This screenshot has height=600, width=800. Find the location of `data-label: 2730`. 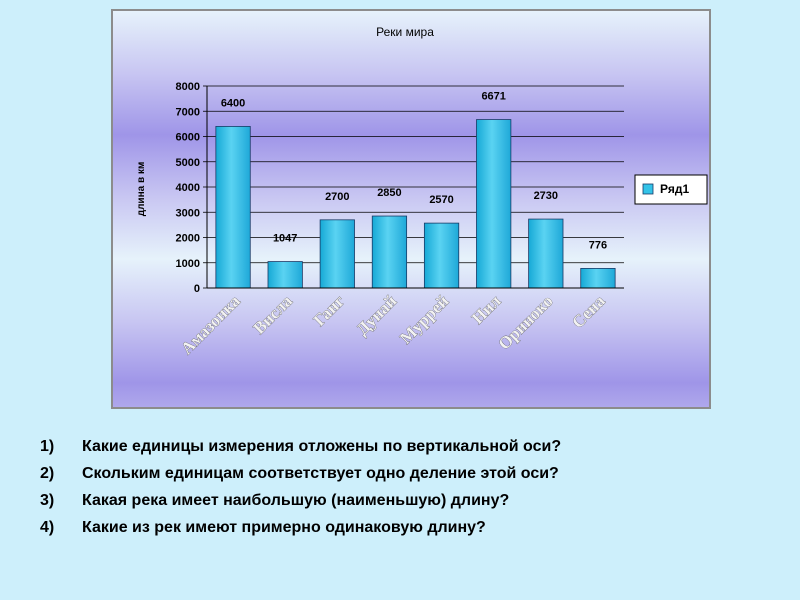

data-label: 2730 is located at coordinates (546, 196).